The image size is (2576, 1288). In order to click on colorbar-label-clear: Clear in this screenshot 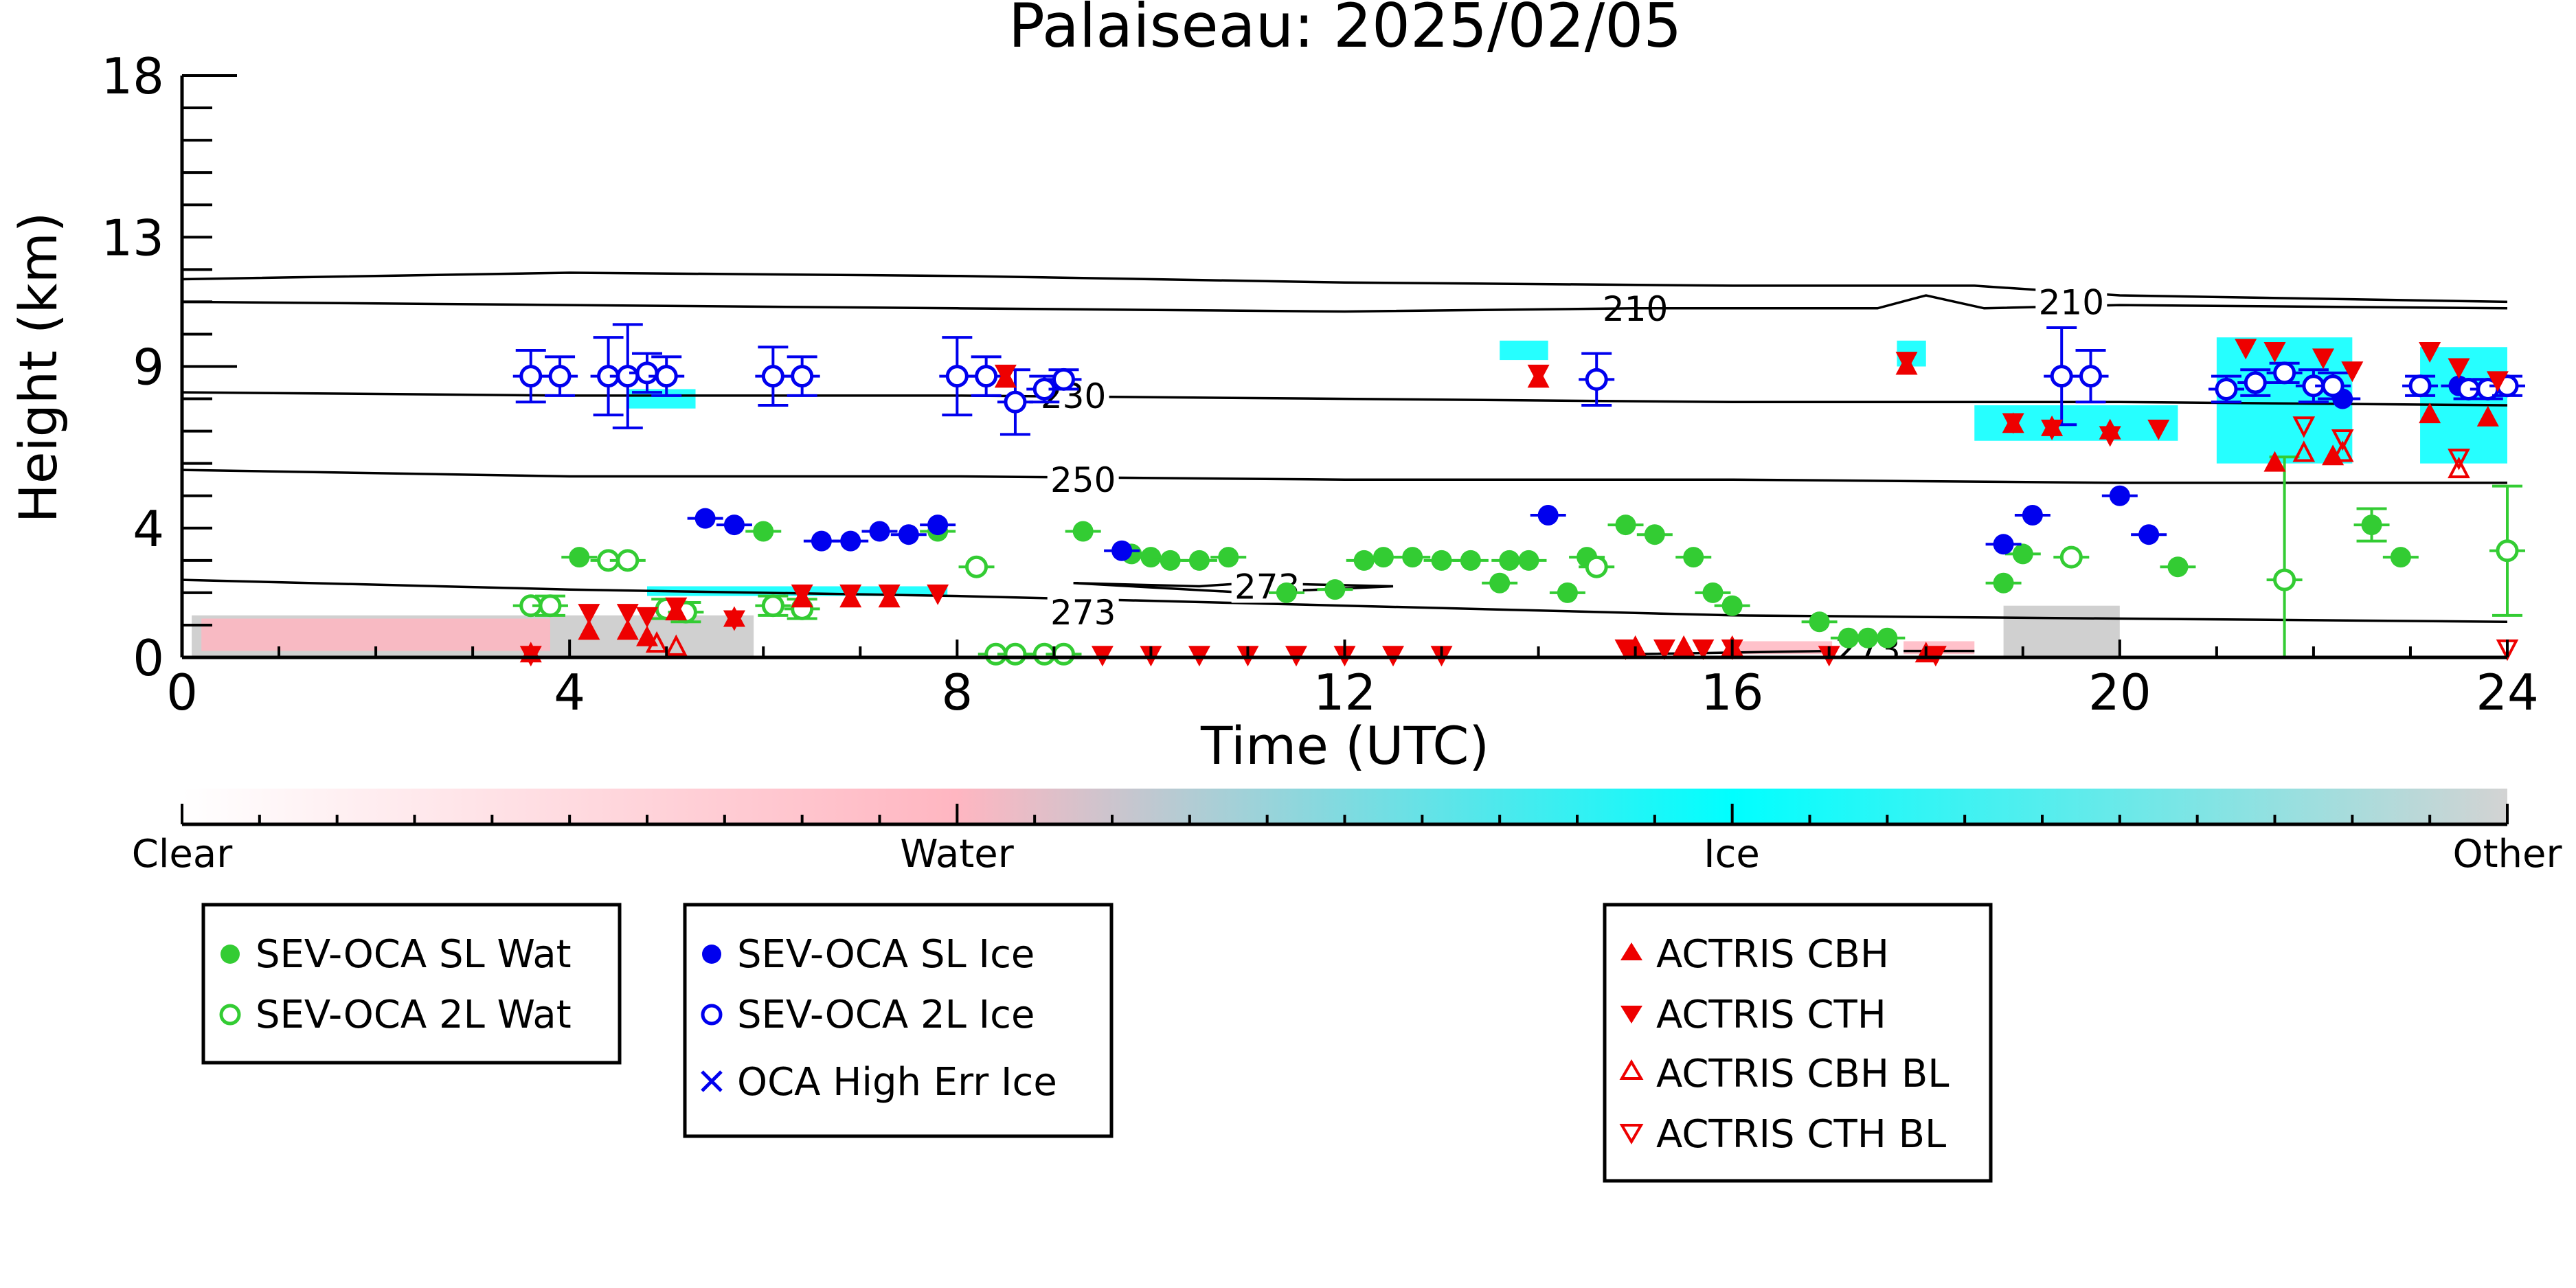, I will do `click(182, 854)`.